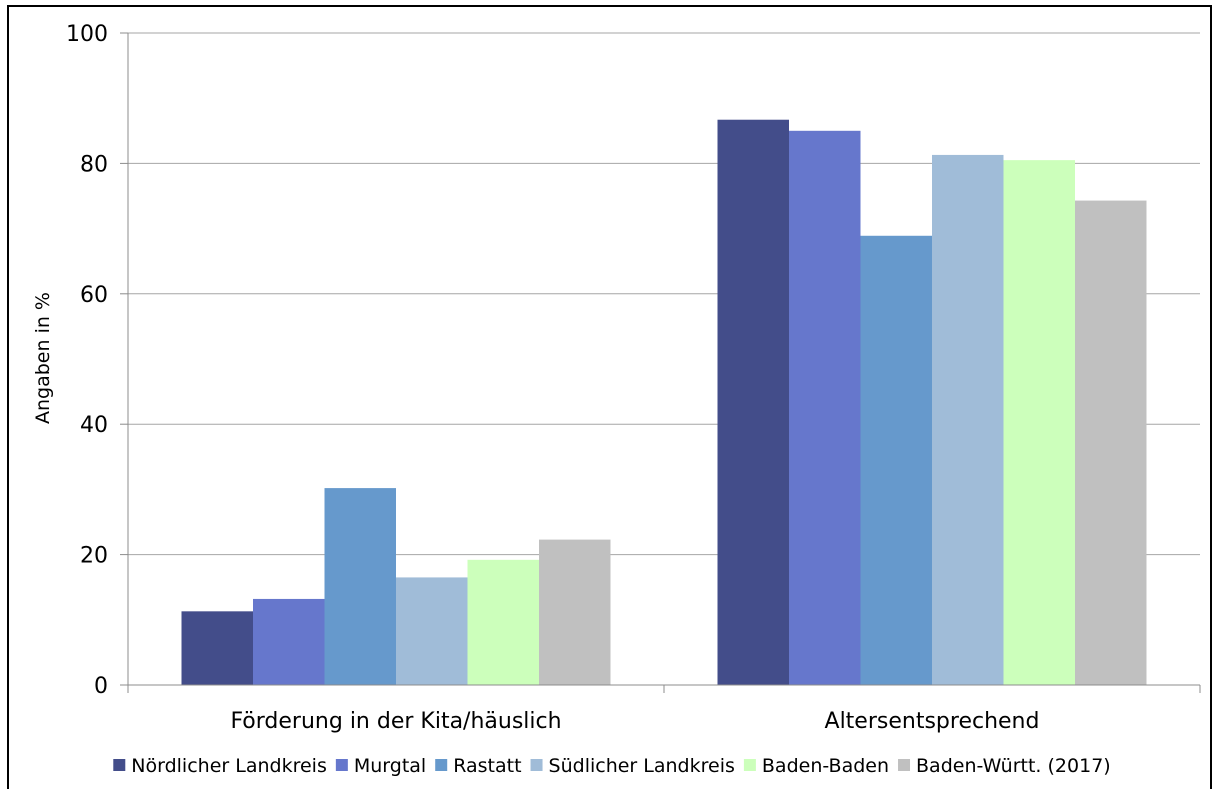  What do you see at coordinates (101, 686) in the screenshot?
I see `y-tick-label: 0` at bounding box center [101, 686].